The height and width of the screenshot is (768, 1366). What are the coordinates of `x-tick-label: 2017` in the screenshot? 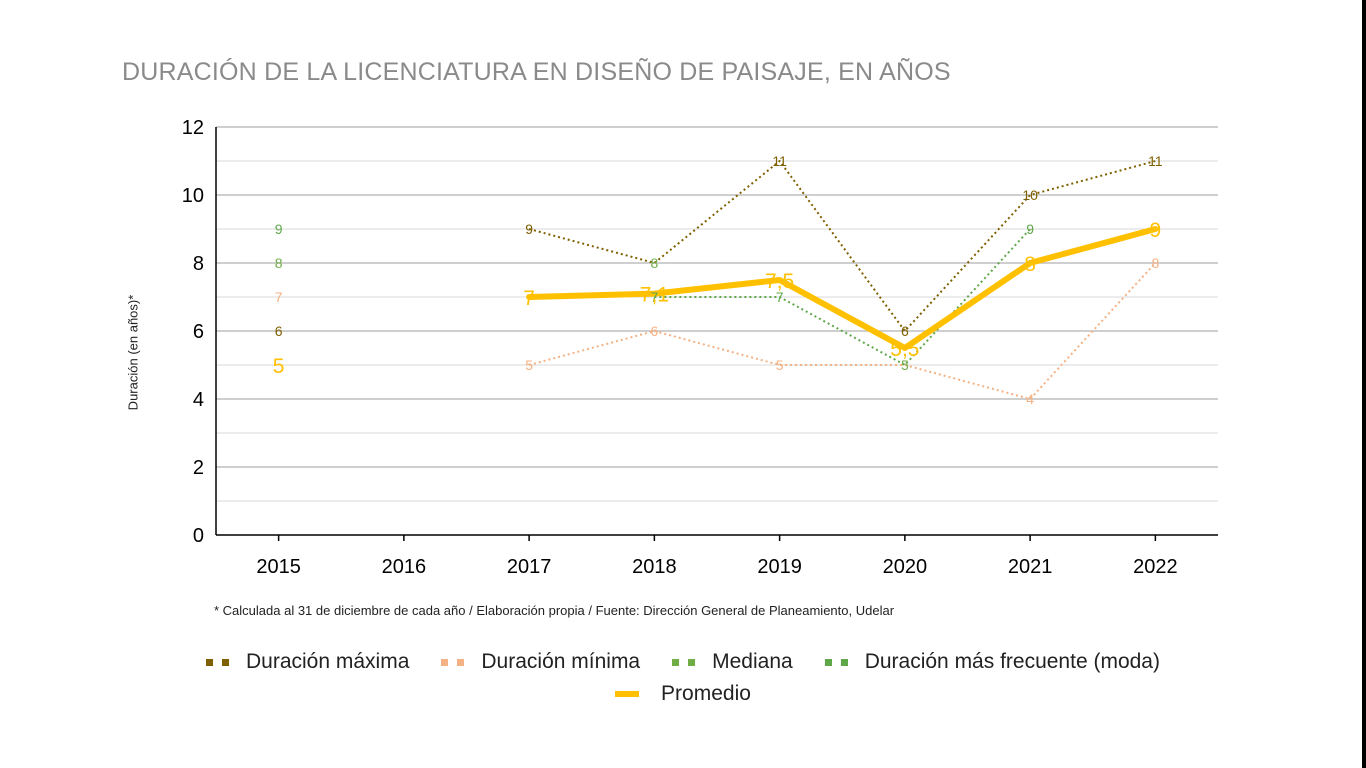 It's located at (529, 567).